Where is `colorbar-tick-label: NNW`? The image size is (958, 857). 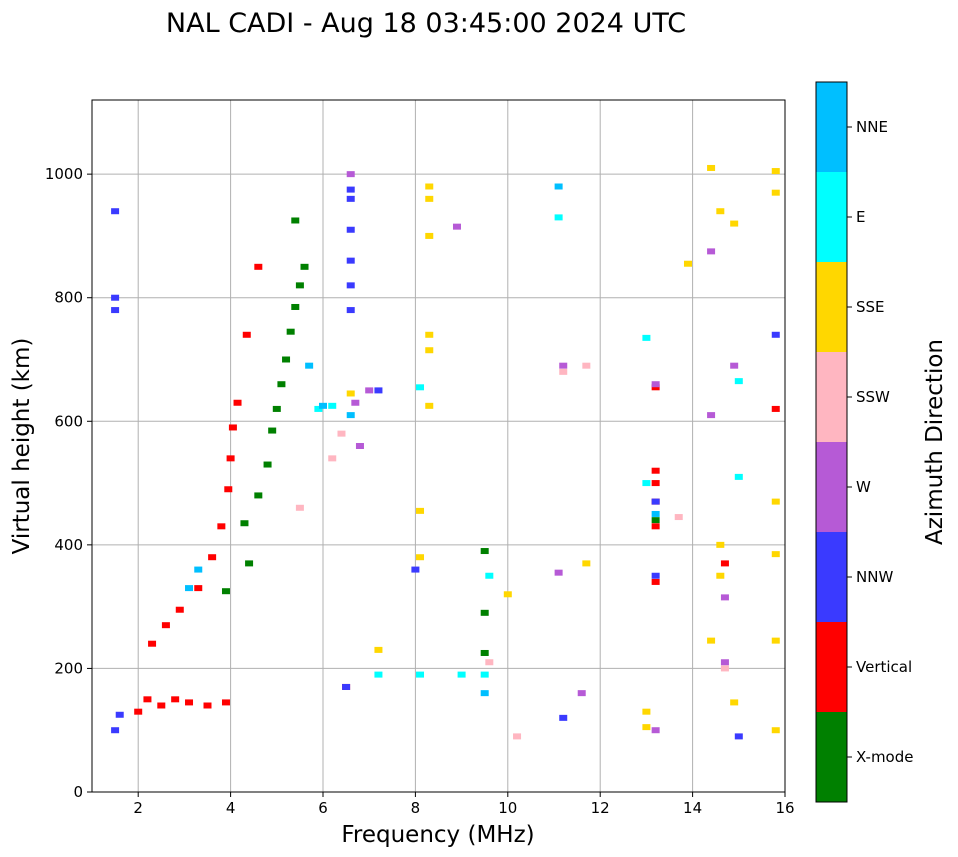
colorbar-tick-label: NNW is located at coordinates (874, 577).